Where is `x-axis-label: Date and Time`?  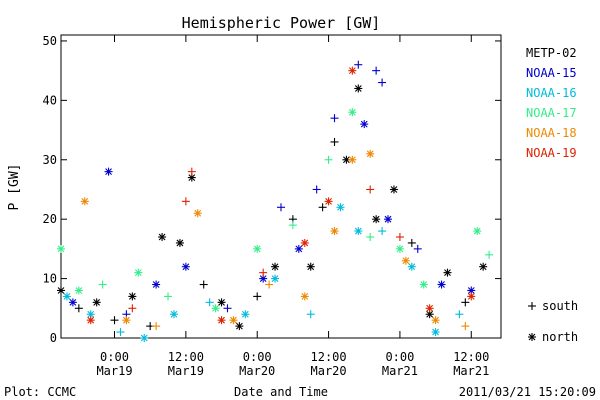 x-axis-label: Date and Time is located at coordinates (281, 392).